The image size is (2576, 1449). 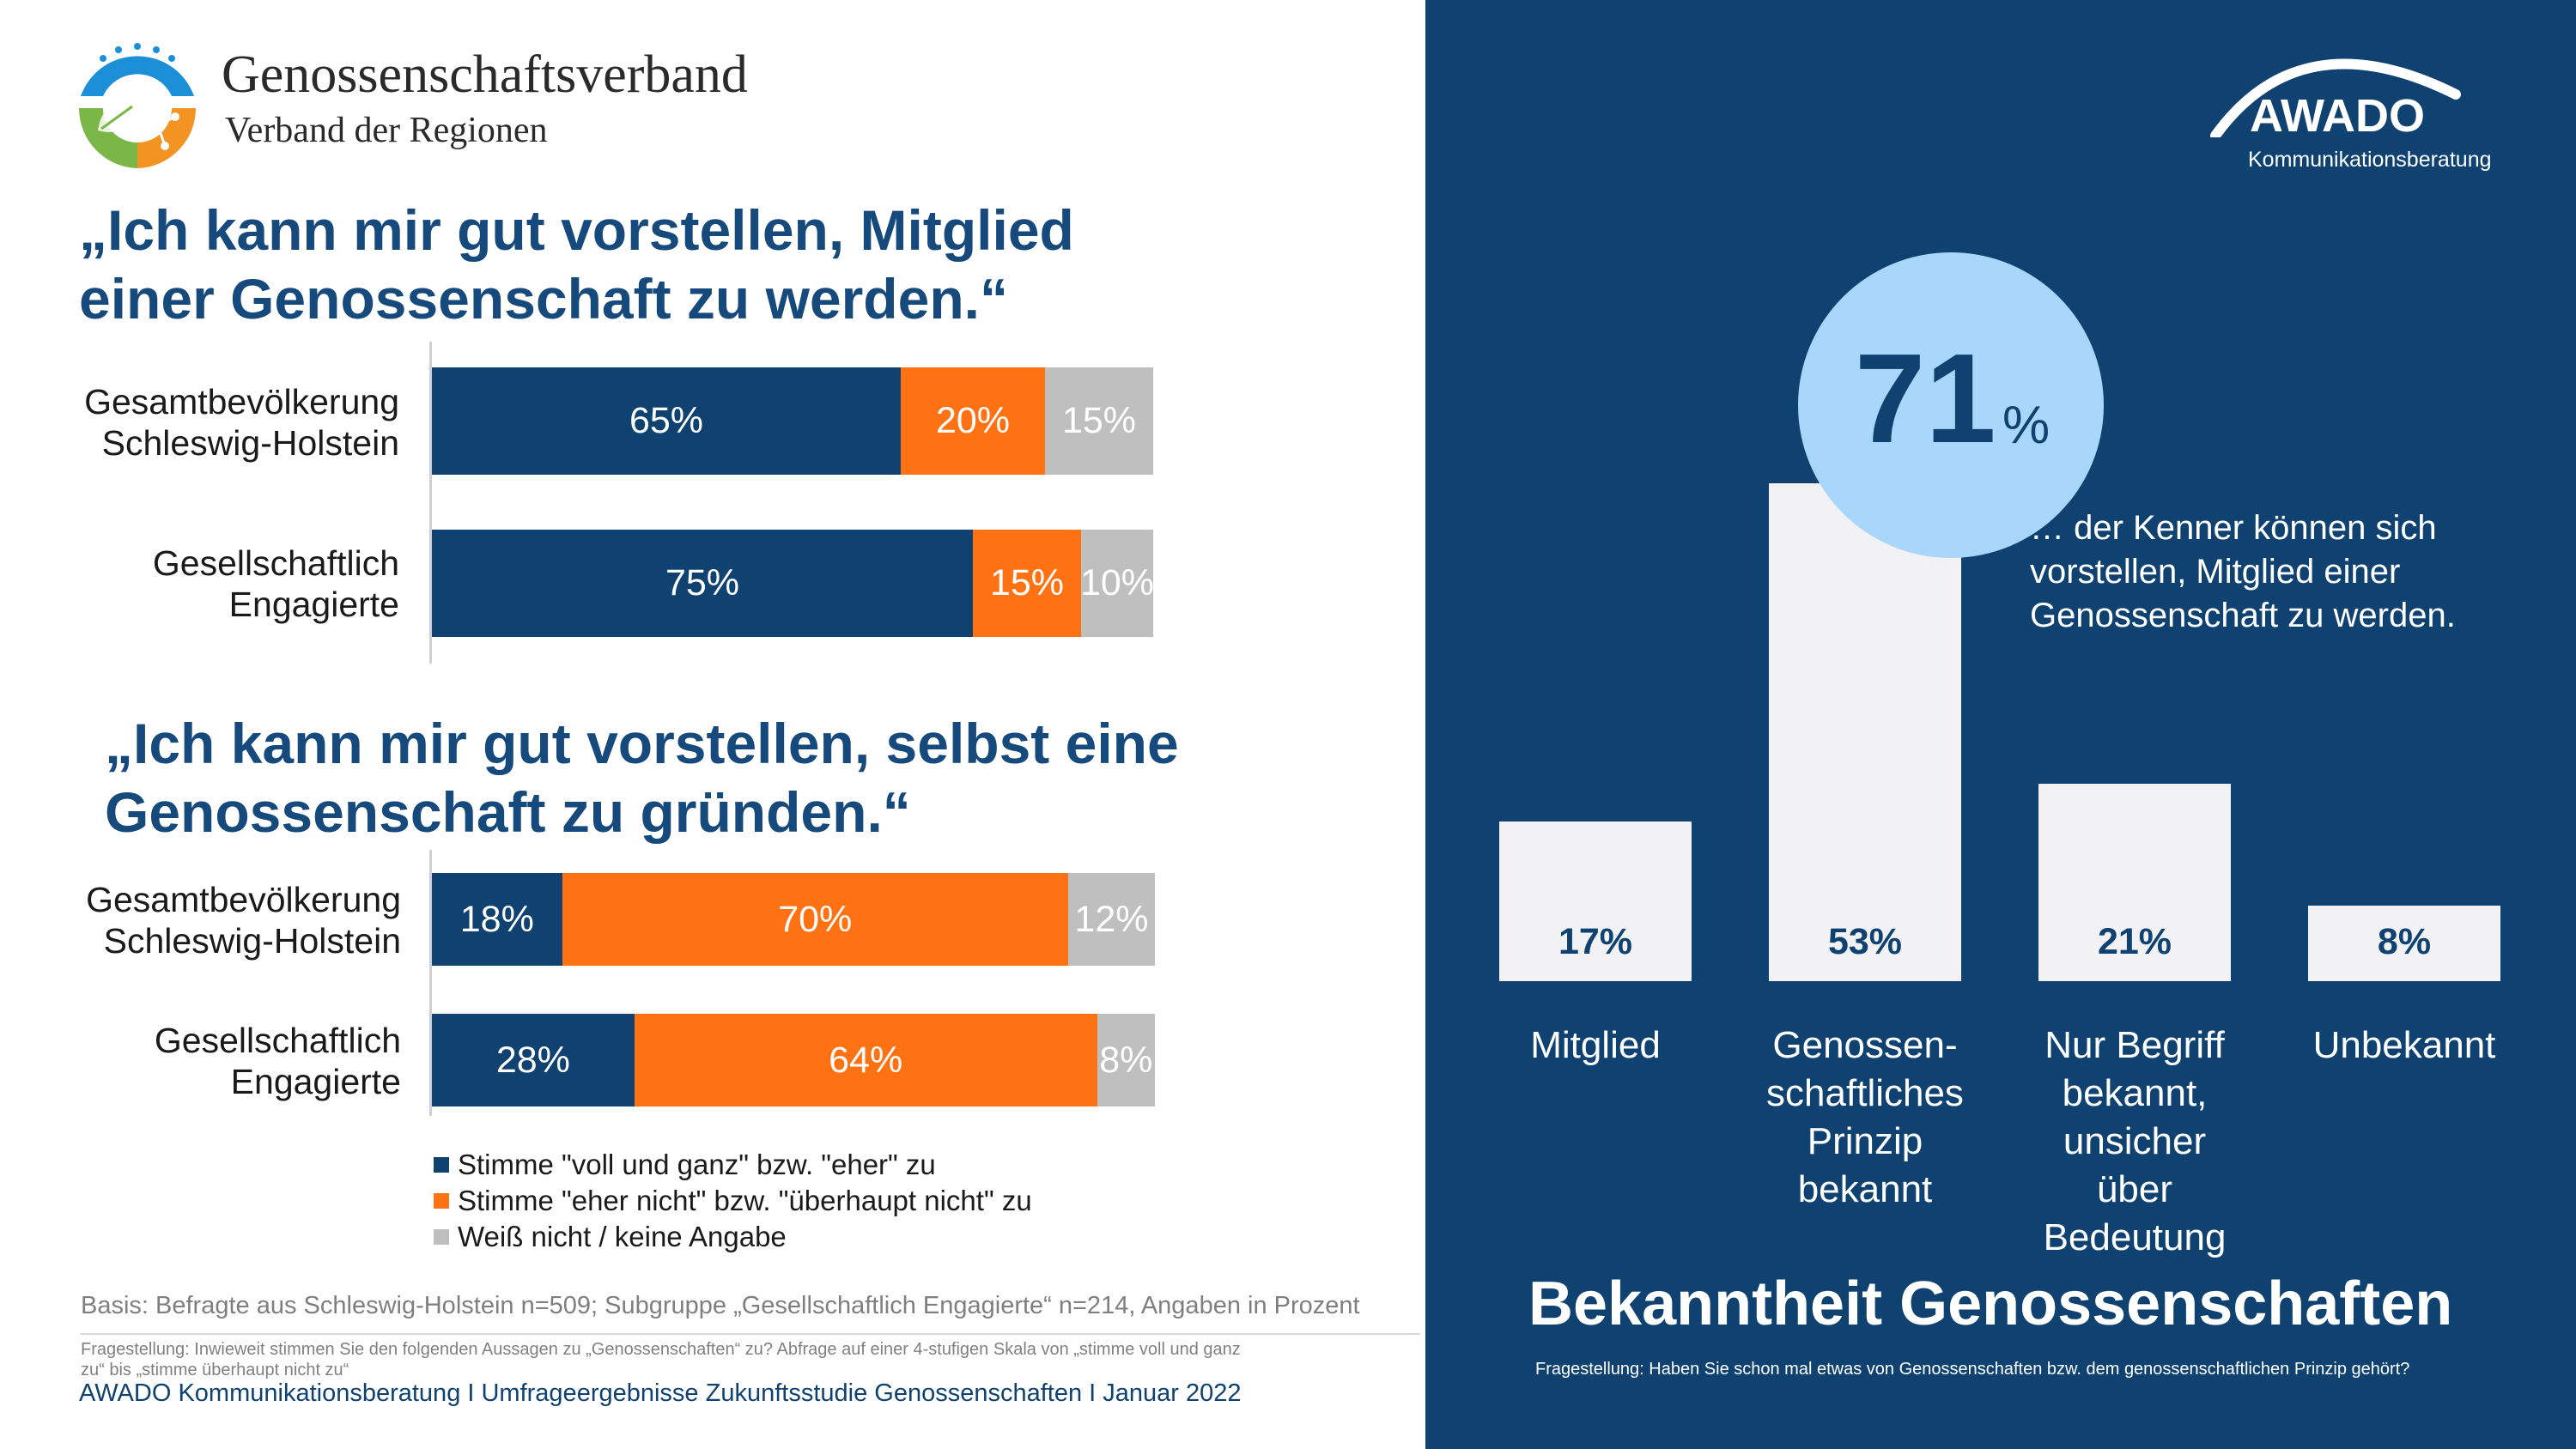 I want to click on chart1-row-label-2-line-1: Gesellschaftlich, so click(x=275, y=563).